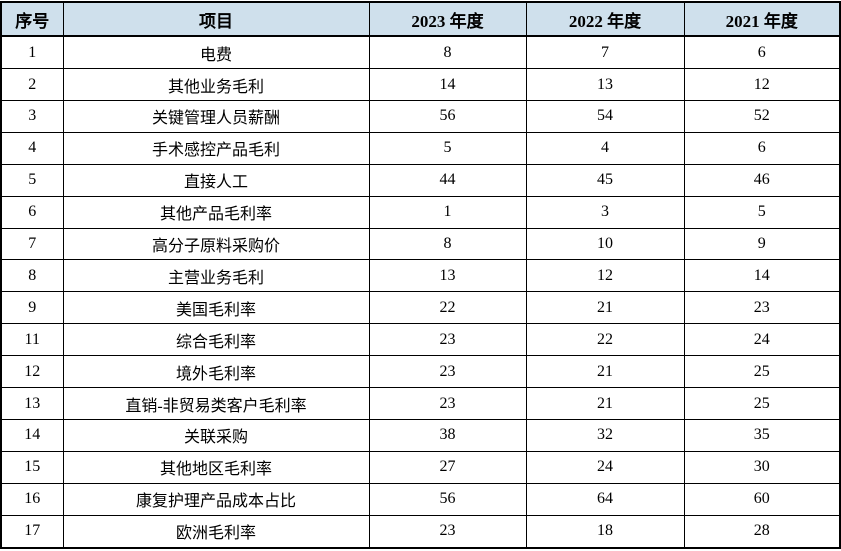  What do you see at coordinates (605, 340) in the screenshot?
I see `value-2022-cell: 22` at bounding box center [605, 340].